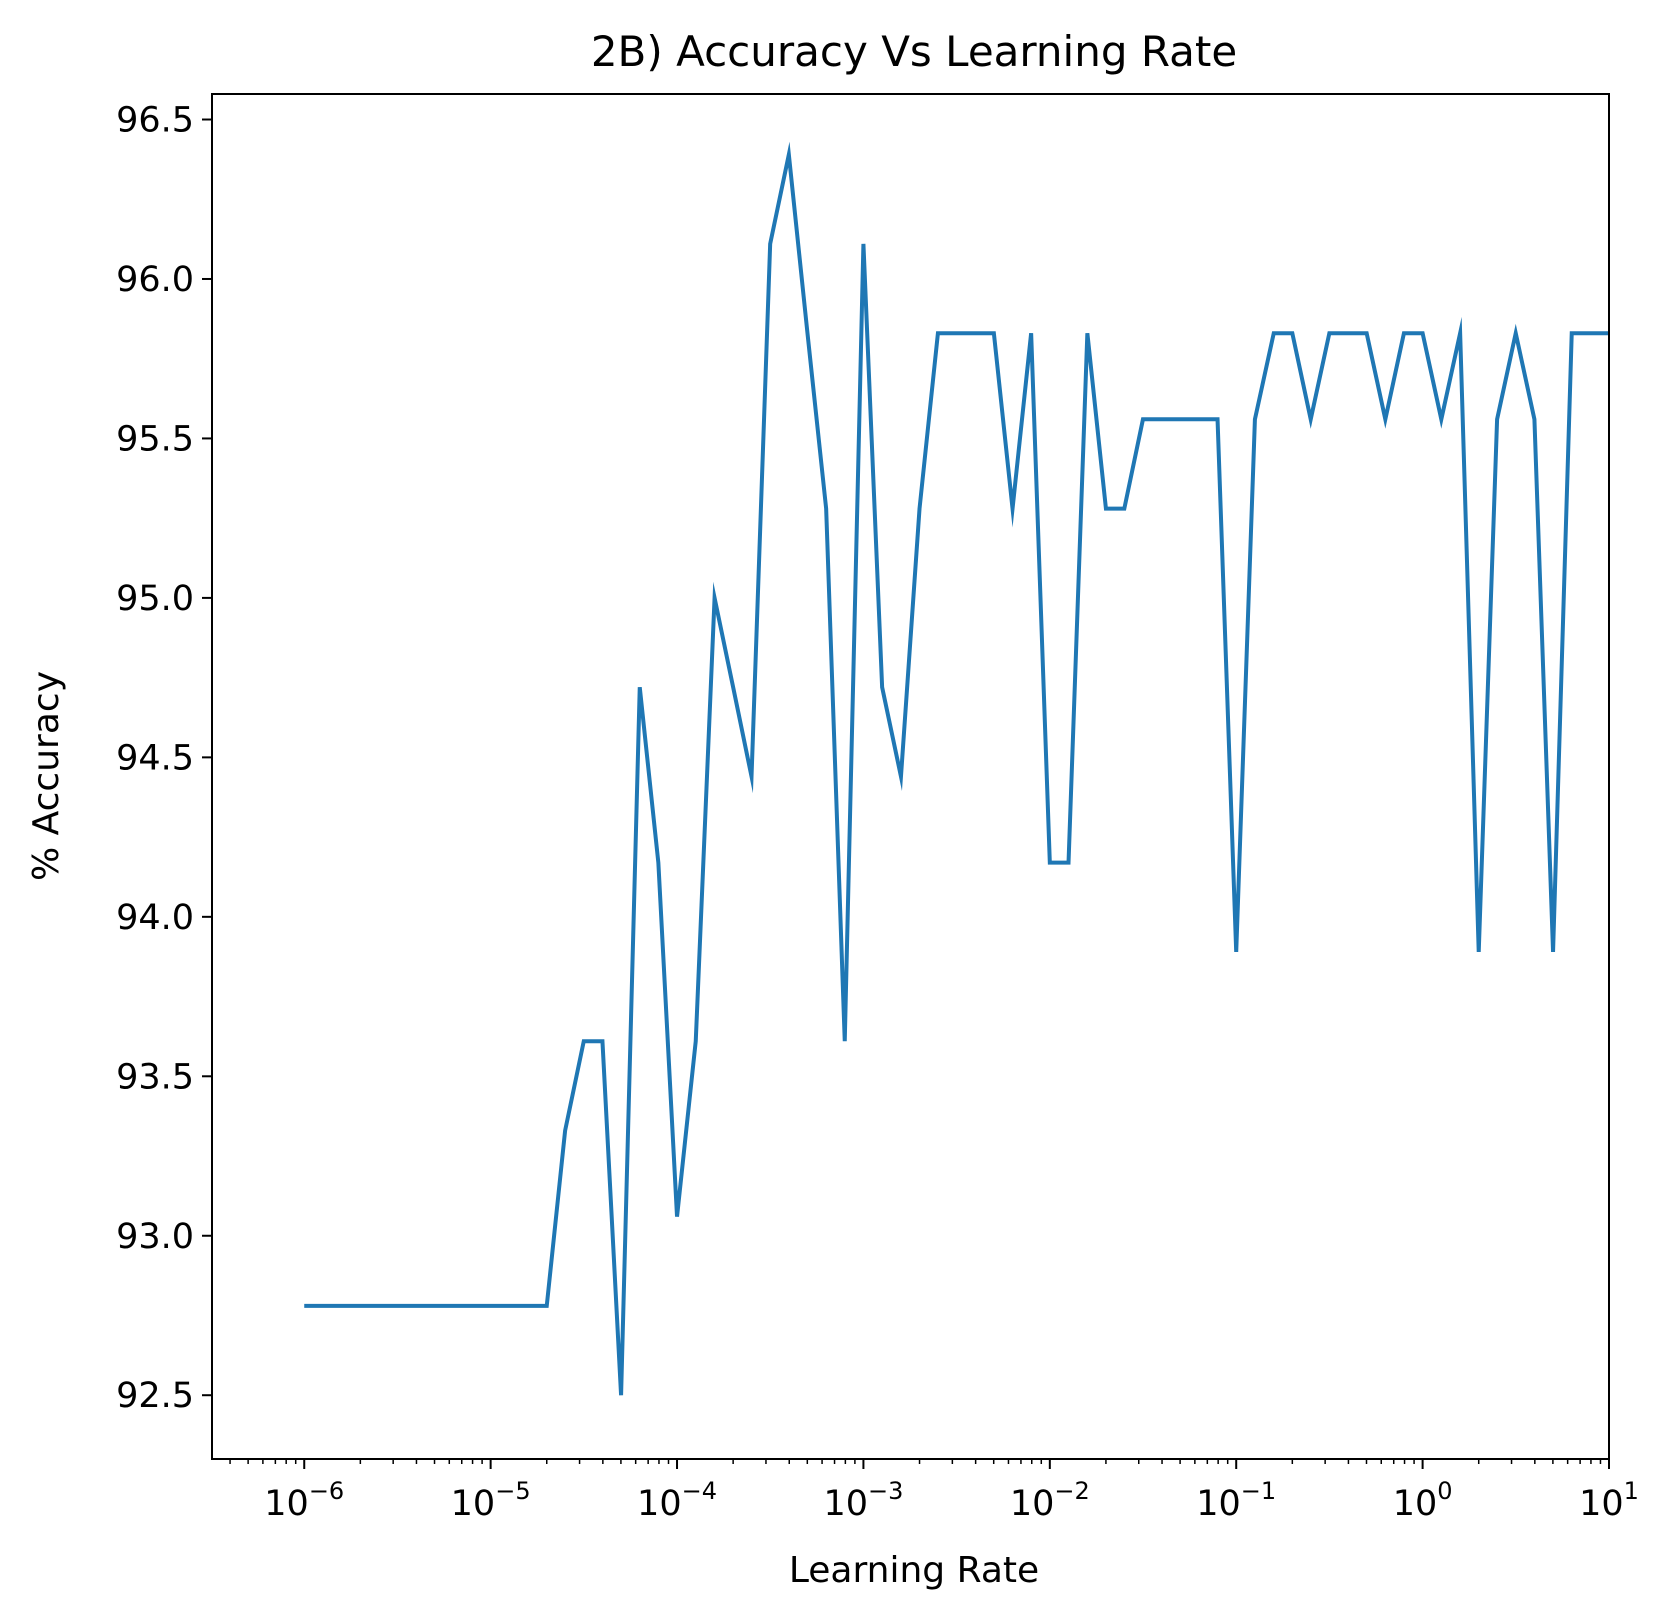 The width and height of the screenshot is (1671, 1612). What do you see at coordinates (1236, 1500) in the screenshot?
I see `x-tick-label: 10⁻¹` at bounding box center [1236, 1500].